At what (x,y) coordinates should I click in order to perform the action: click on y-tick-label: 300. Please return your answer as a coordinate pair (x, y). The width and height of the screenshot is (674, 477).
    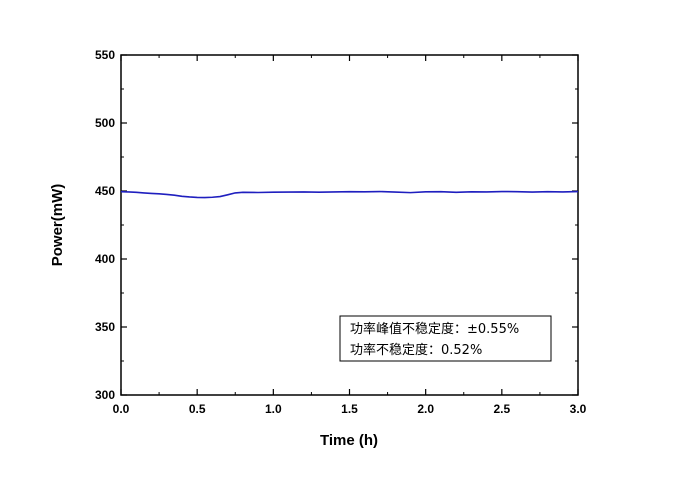
    Looking at the image, I should click on (105, 395).